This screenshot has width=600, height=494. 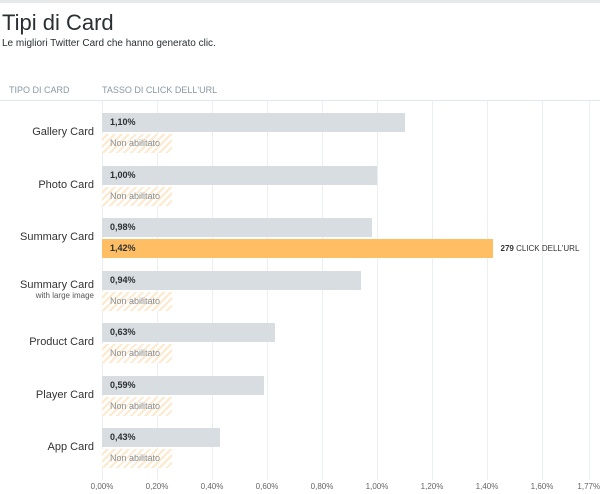 What do you see at coordinates (61, 342) in the screenshot?
I see `category-label: Product Card` at bounding box center [61, 342].